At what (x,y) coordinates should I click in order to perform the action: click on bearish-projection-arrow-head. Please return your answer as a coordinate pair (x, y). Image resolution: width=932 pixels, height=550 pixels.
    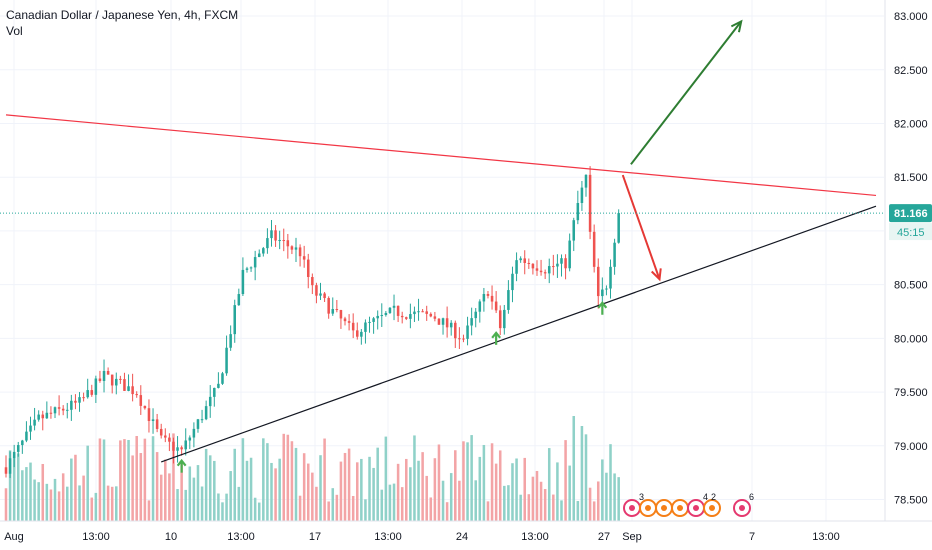
    Looking at the image, I should click on (656, 275).